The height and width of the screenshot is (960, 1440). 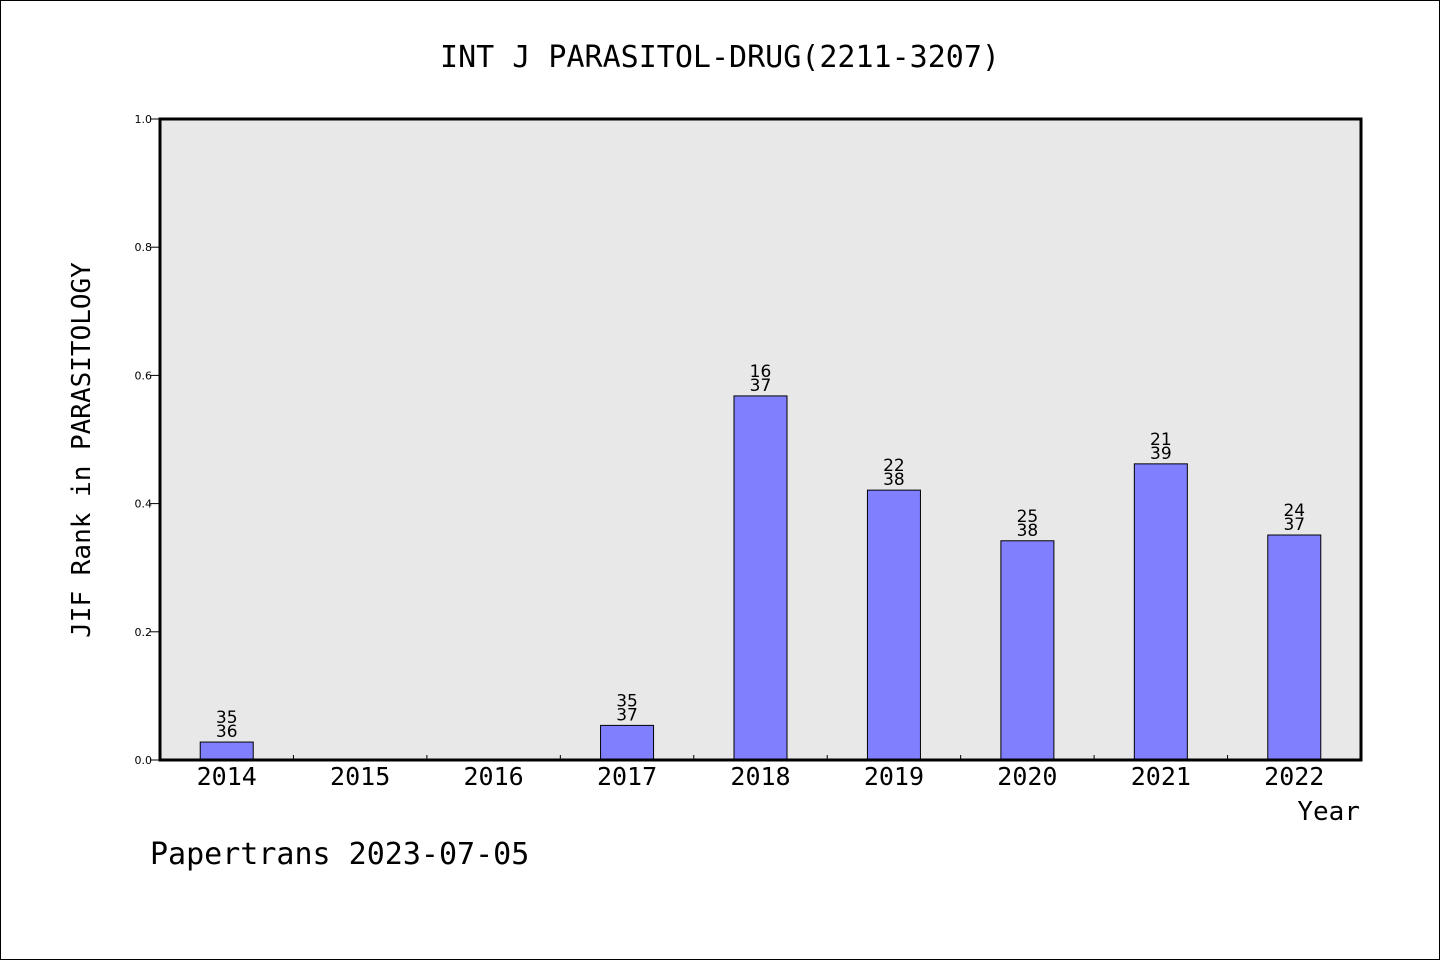 I want to click on watermark-text: Papertrans 2023-07-05, so click(x=339, y=854).